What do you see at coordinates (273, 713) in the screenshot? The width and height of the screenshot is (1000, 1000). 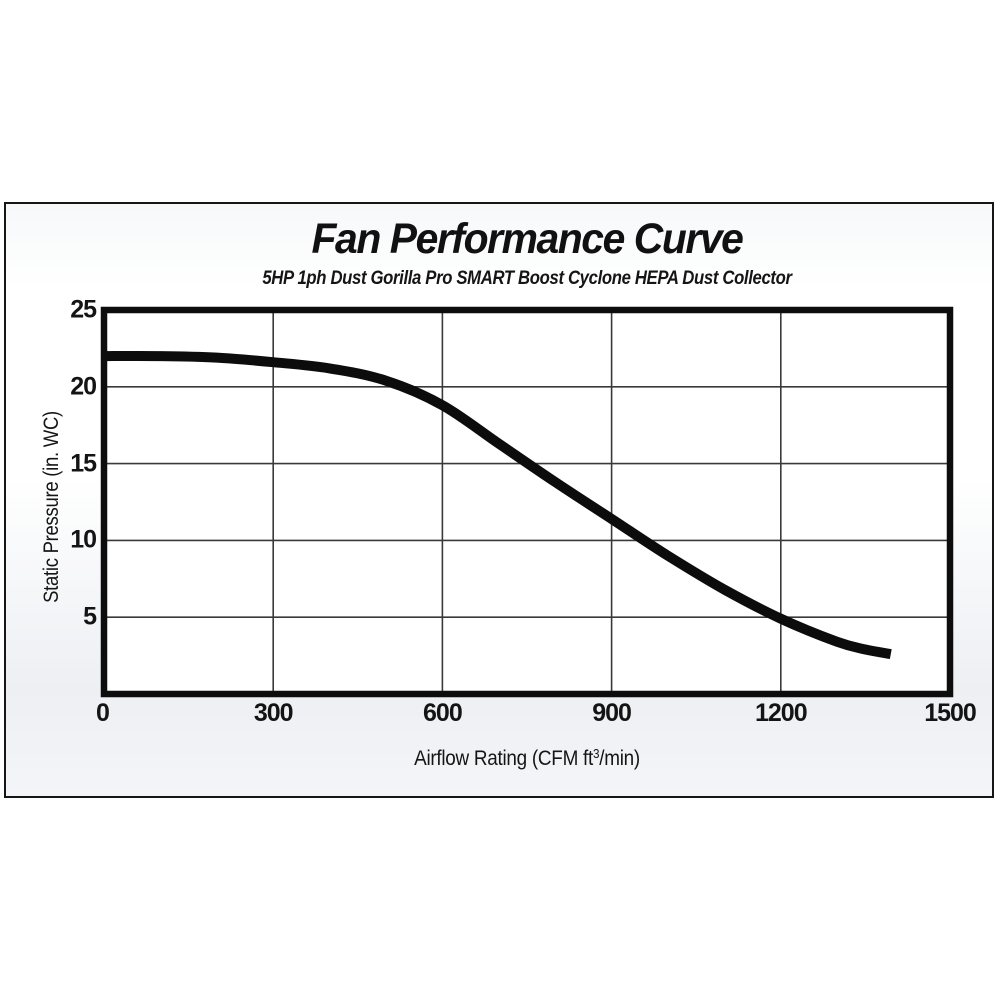 I see `x-tick-label: 300` at bounding box center [273, 713].